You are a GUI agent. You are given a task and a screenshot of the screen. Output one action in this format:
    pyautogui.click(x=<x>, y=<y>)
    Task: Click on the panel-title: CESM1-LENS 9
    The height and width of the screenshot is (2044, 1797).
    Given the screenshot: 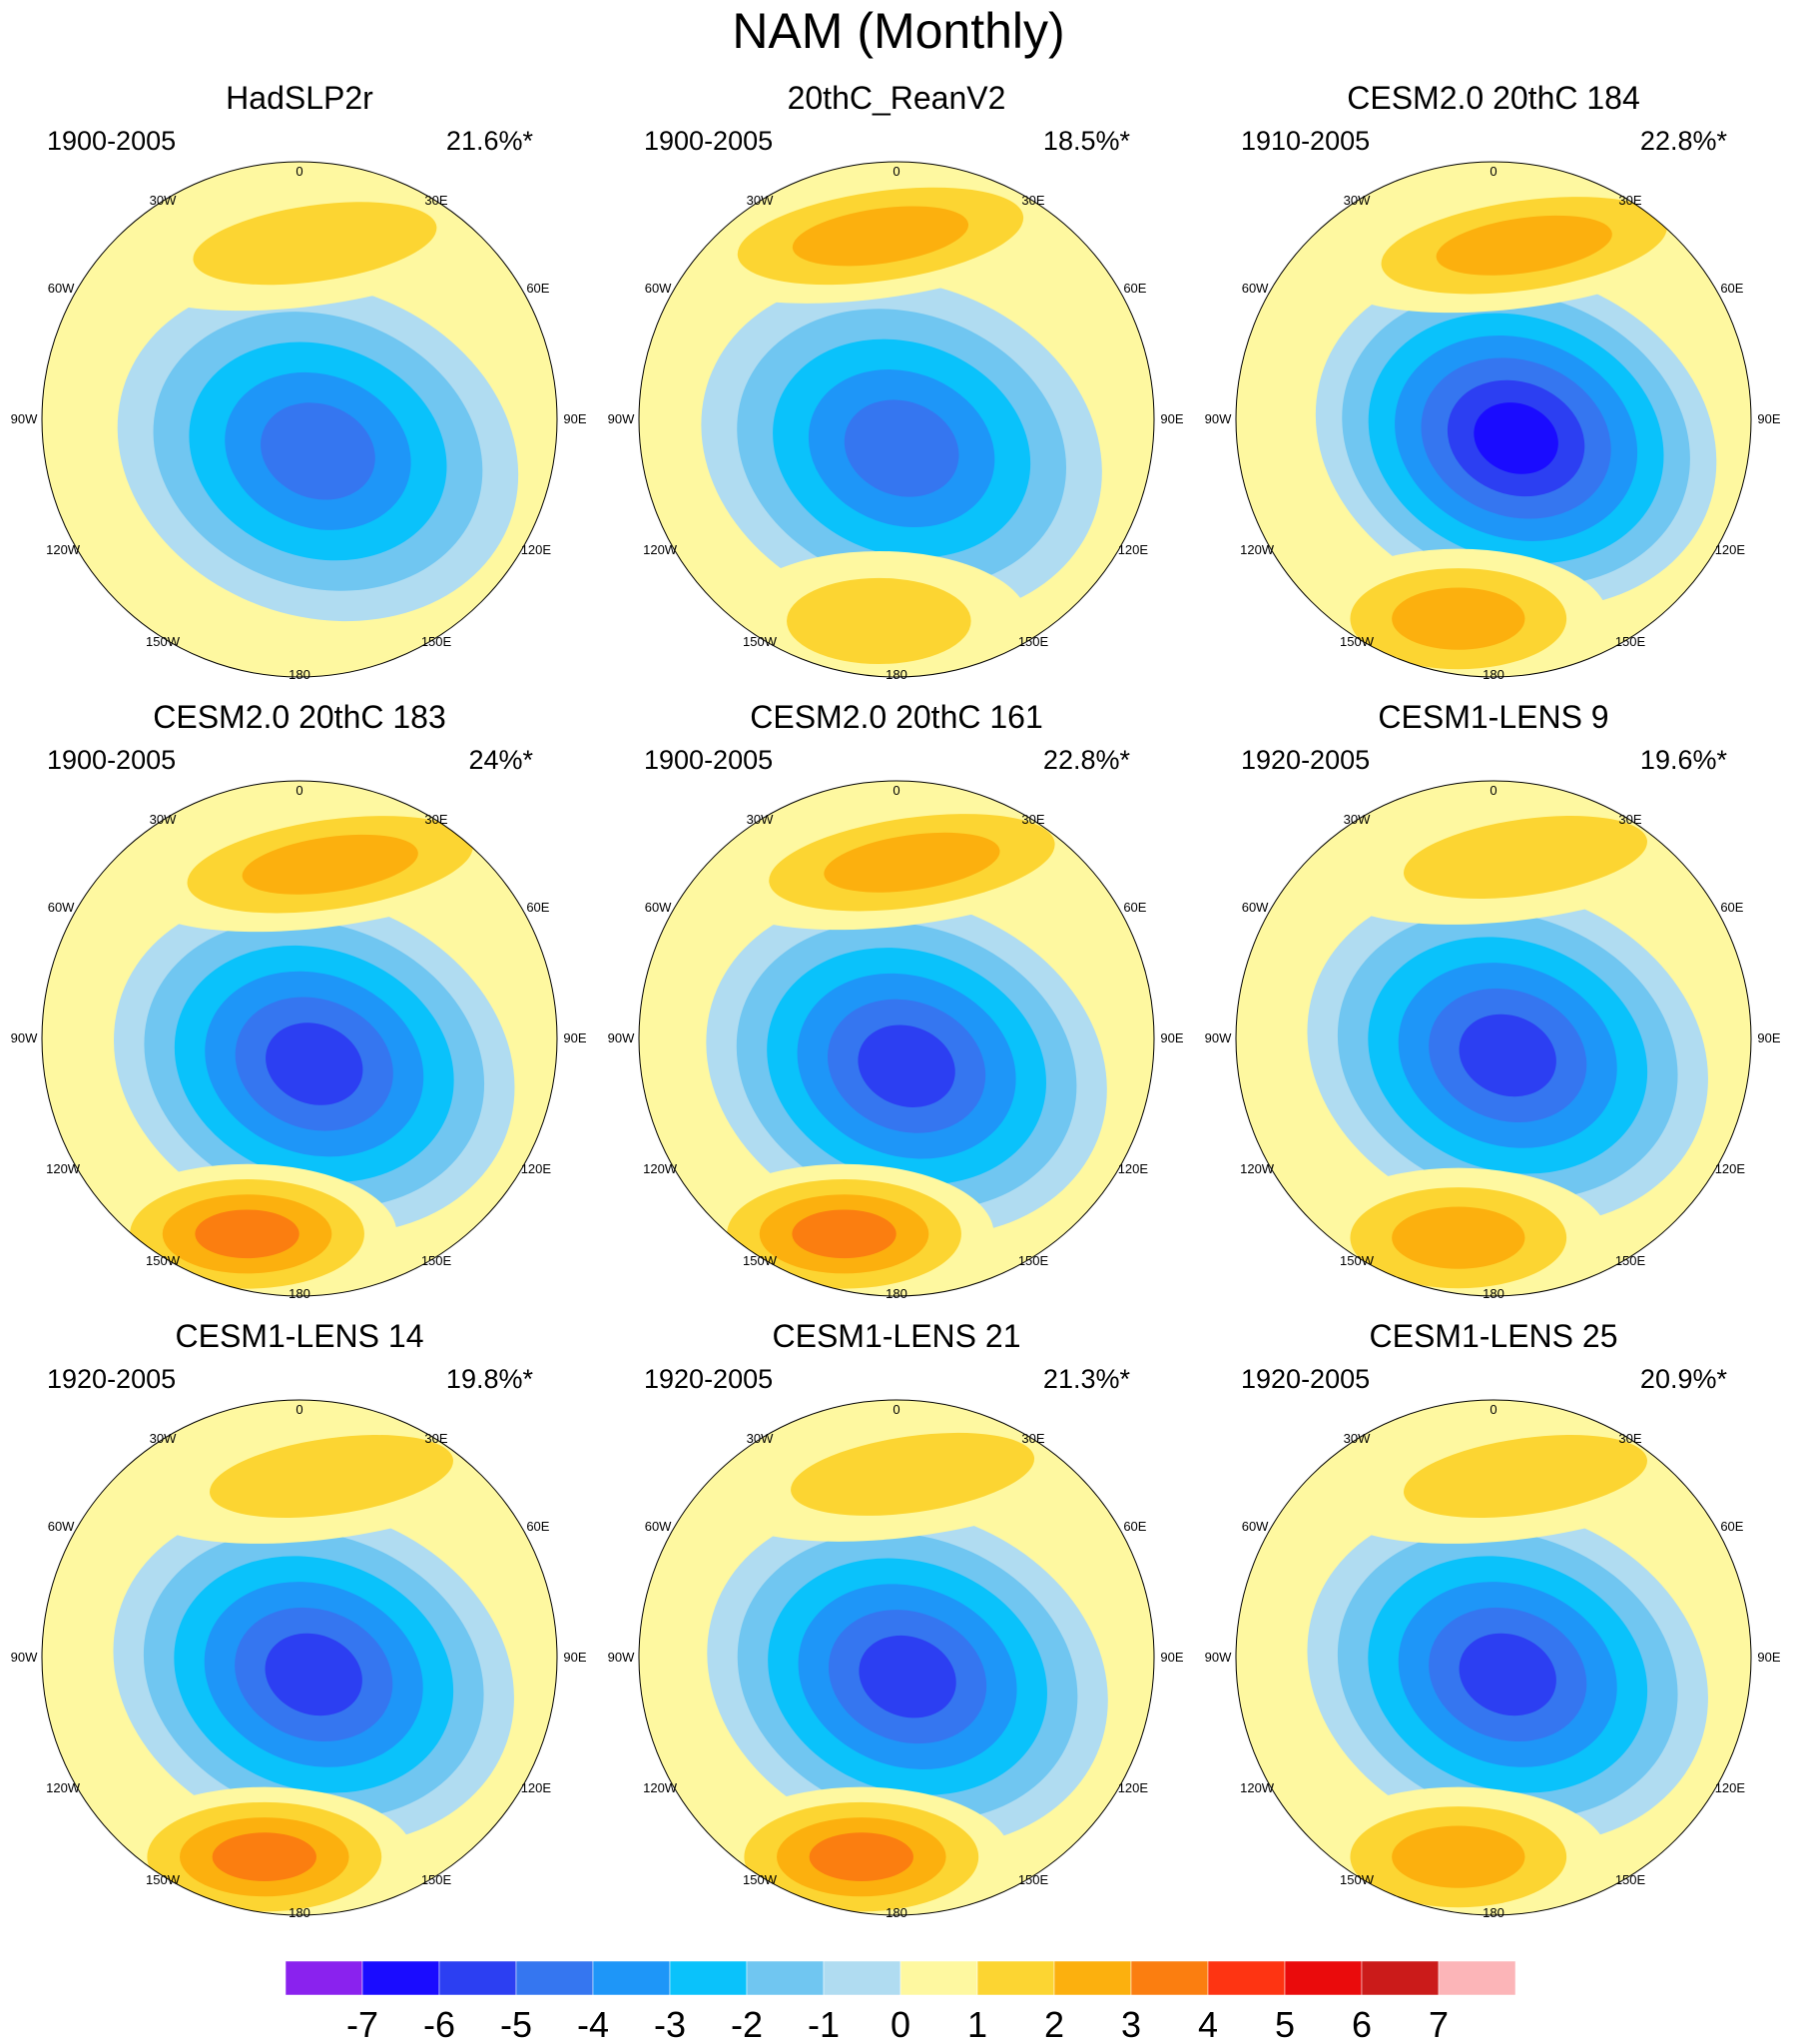 What is the action you would take?
    pyautogui.click(x=1493, y=717)
    